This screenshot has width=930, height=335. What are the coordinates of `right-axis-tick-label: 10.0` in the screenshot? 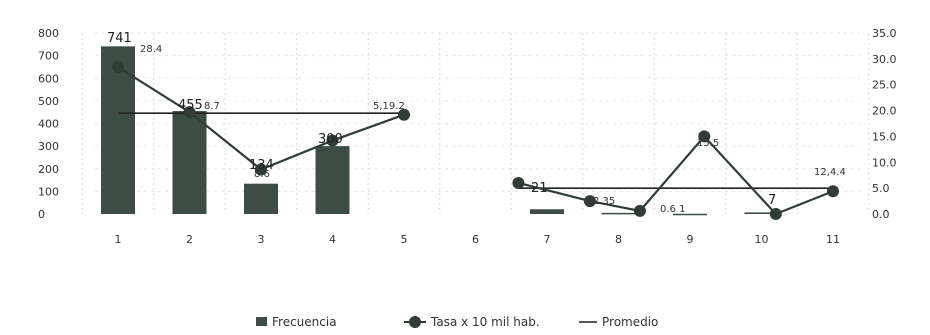 It's located at (884, 162).